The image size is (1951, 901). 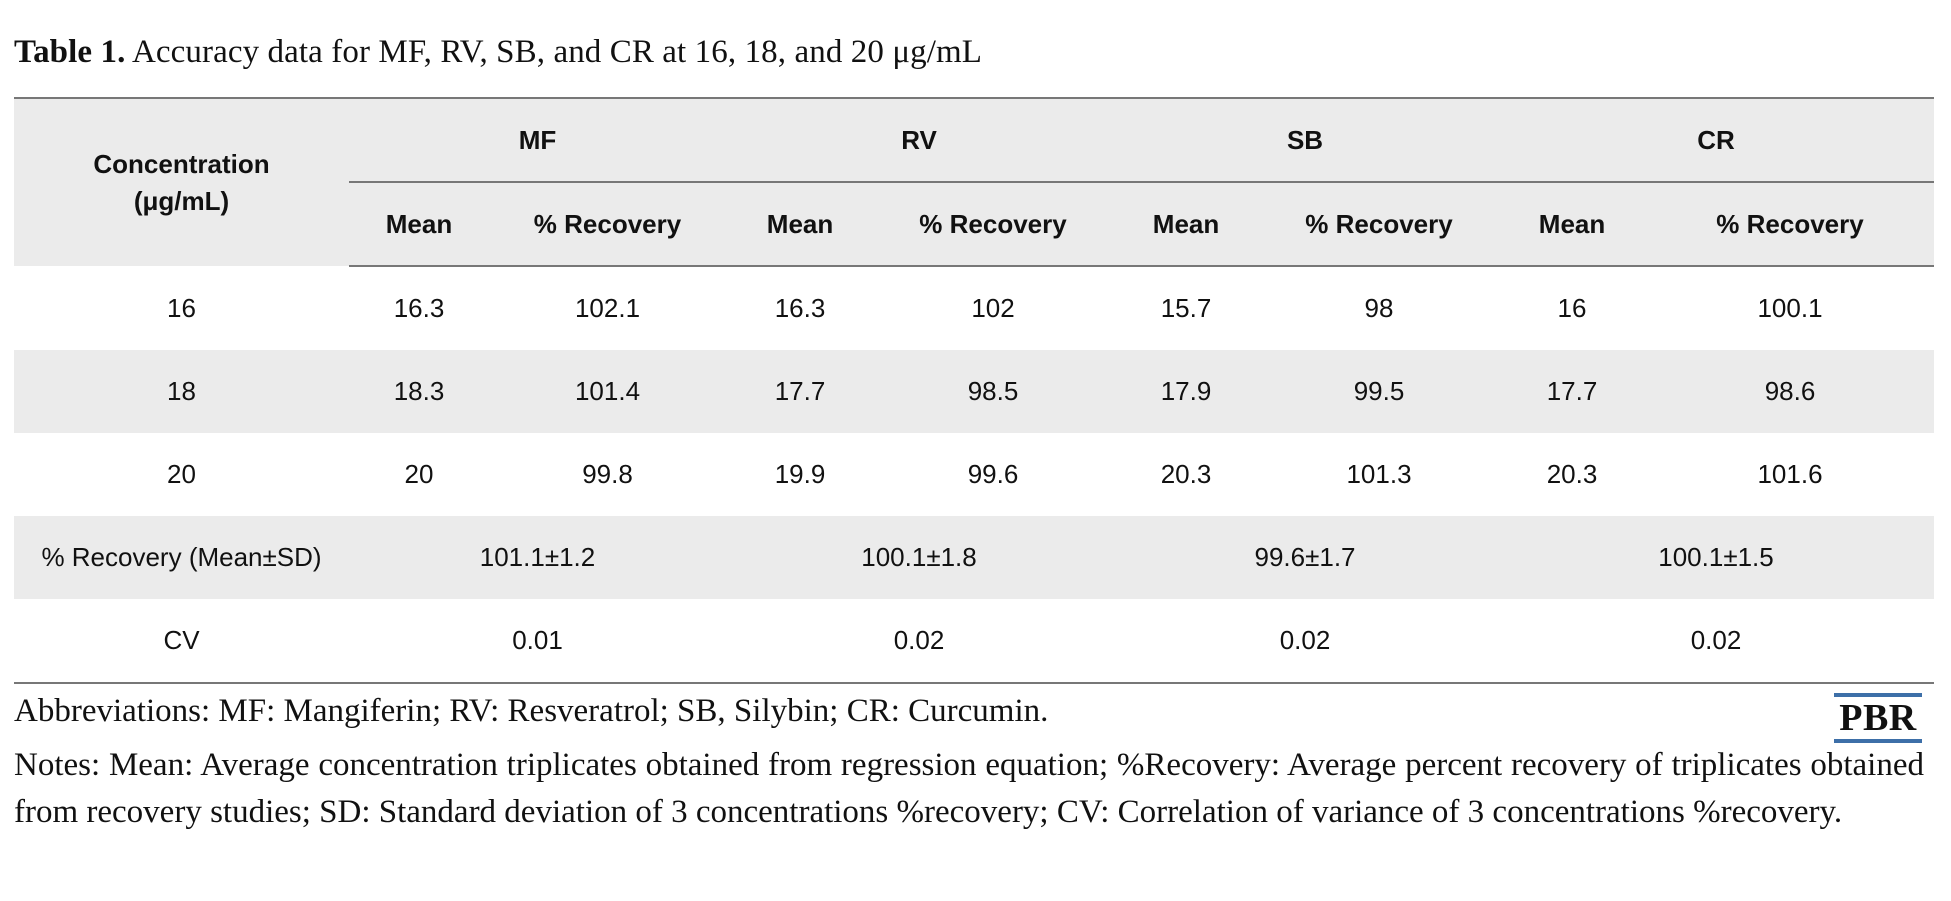 I want to click on summary-value: 100.1±1.8, so click(x=919, y=557).